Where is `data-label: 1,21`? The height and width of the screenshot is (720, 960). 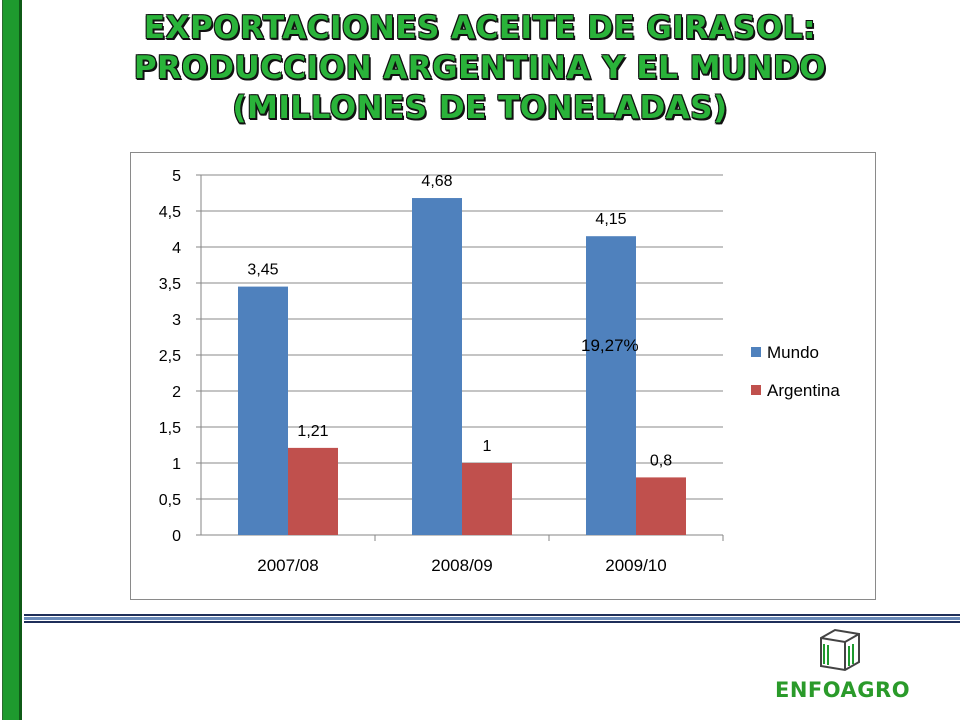
data-label: 1,21 is located at coordinates (312, 431).